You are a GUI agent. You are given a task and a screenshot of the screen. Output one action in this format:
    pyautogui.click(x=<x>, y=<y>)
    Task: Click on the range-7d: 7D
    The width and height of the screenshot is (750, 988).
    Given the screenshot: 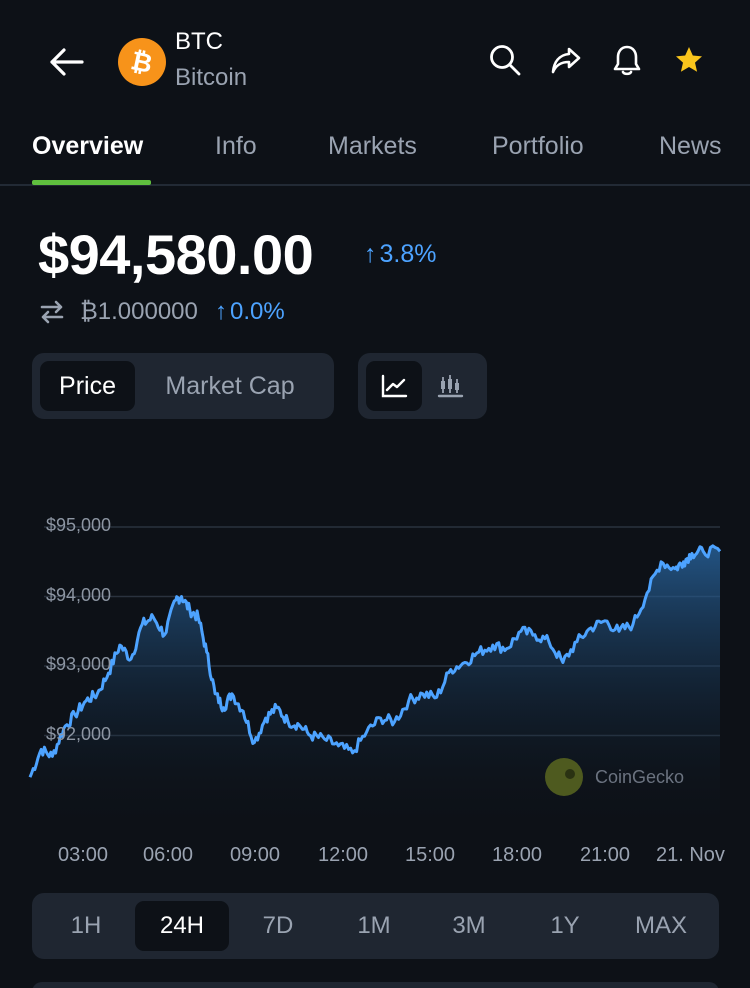 What is the action you would take?
    pyautogui.click(x=278, y=925)
    